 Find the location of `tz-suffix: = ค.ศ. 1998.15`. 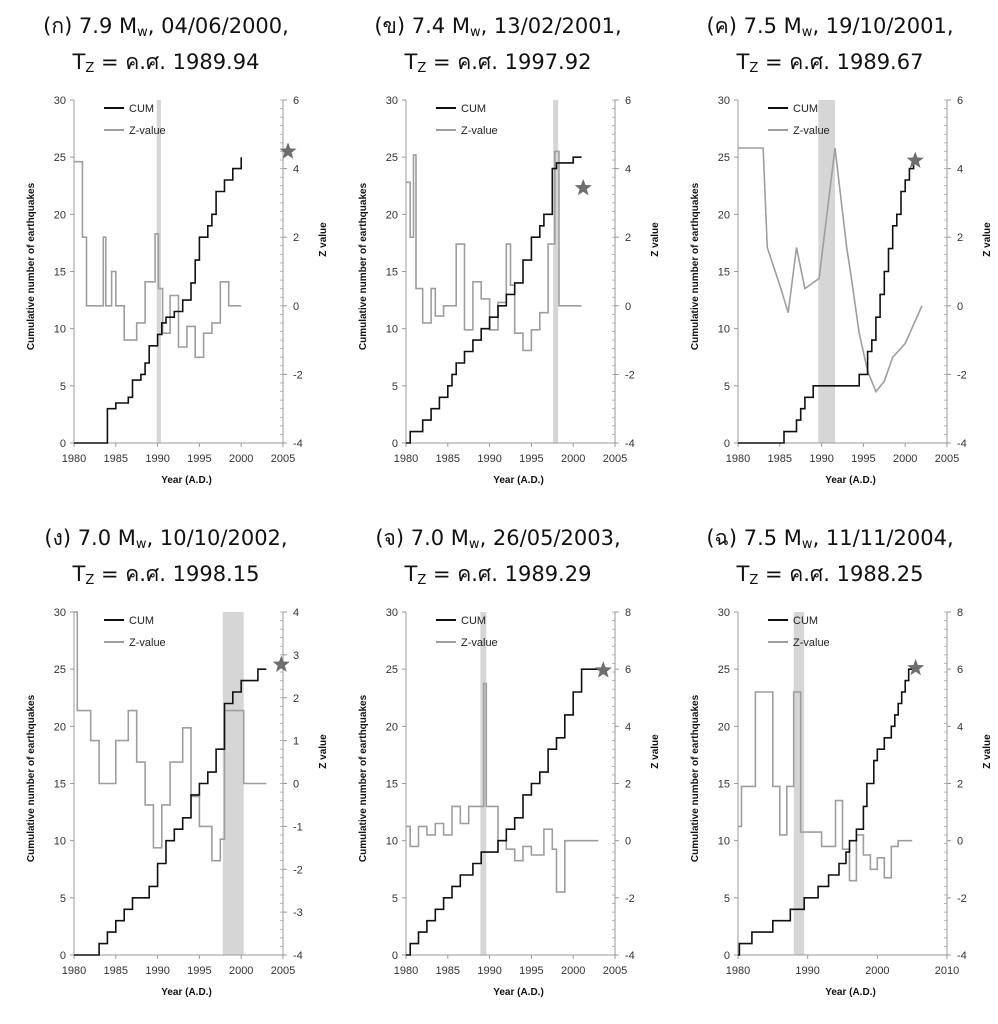

tz-suffix: = ค.ศ. 1998.15 is located at coordinates (177, 574).